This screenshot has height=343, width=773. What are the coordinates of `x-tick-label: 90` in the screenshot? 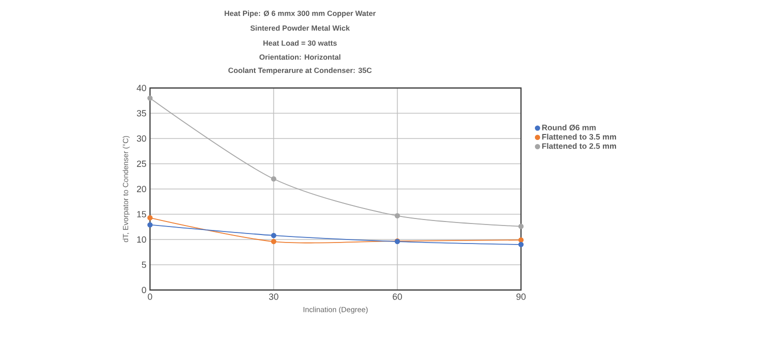 It's located at (521, 297).